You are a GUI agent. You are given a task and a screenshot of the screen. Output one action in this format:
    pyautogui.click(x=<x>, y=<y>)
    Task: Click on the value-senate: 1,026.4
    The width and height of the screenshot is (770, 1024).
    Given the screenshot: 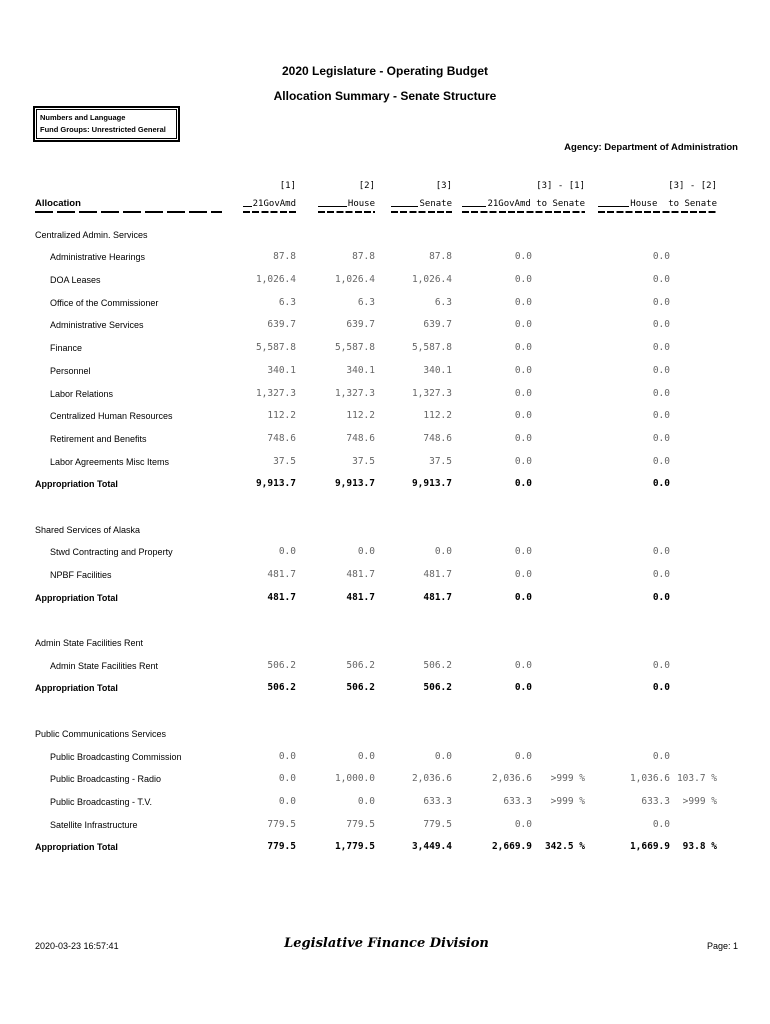 What is the action you would take?
    pyautogui.click(x=431, y=280)
    